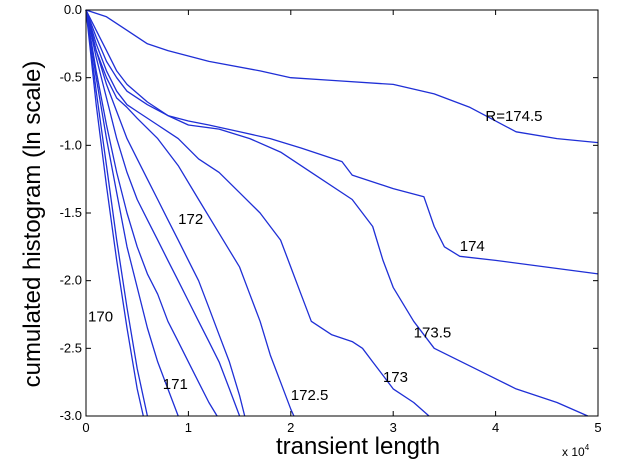  I want to click on x-tick-label: 5, so click(597, 427).